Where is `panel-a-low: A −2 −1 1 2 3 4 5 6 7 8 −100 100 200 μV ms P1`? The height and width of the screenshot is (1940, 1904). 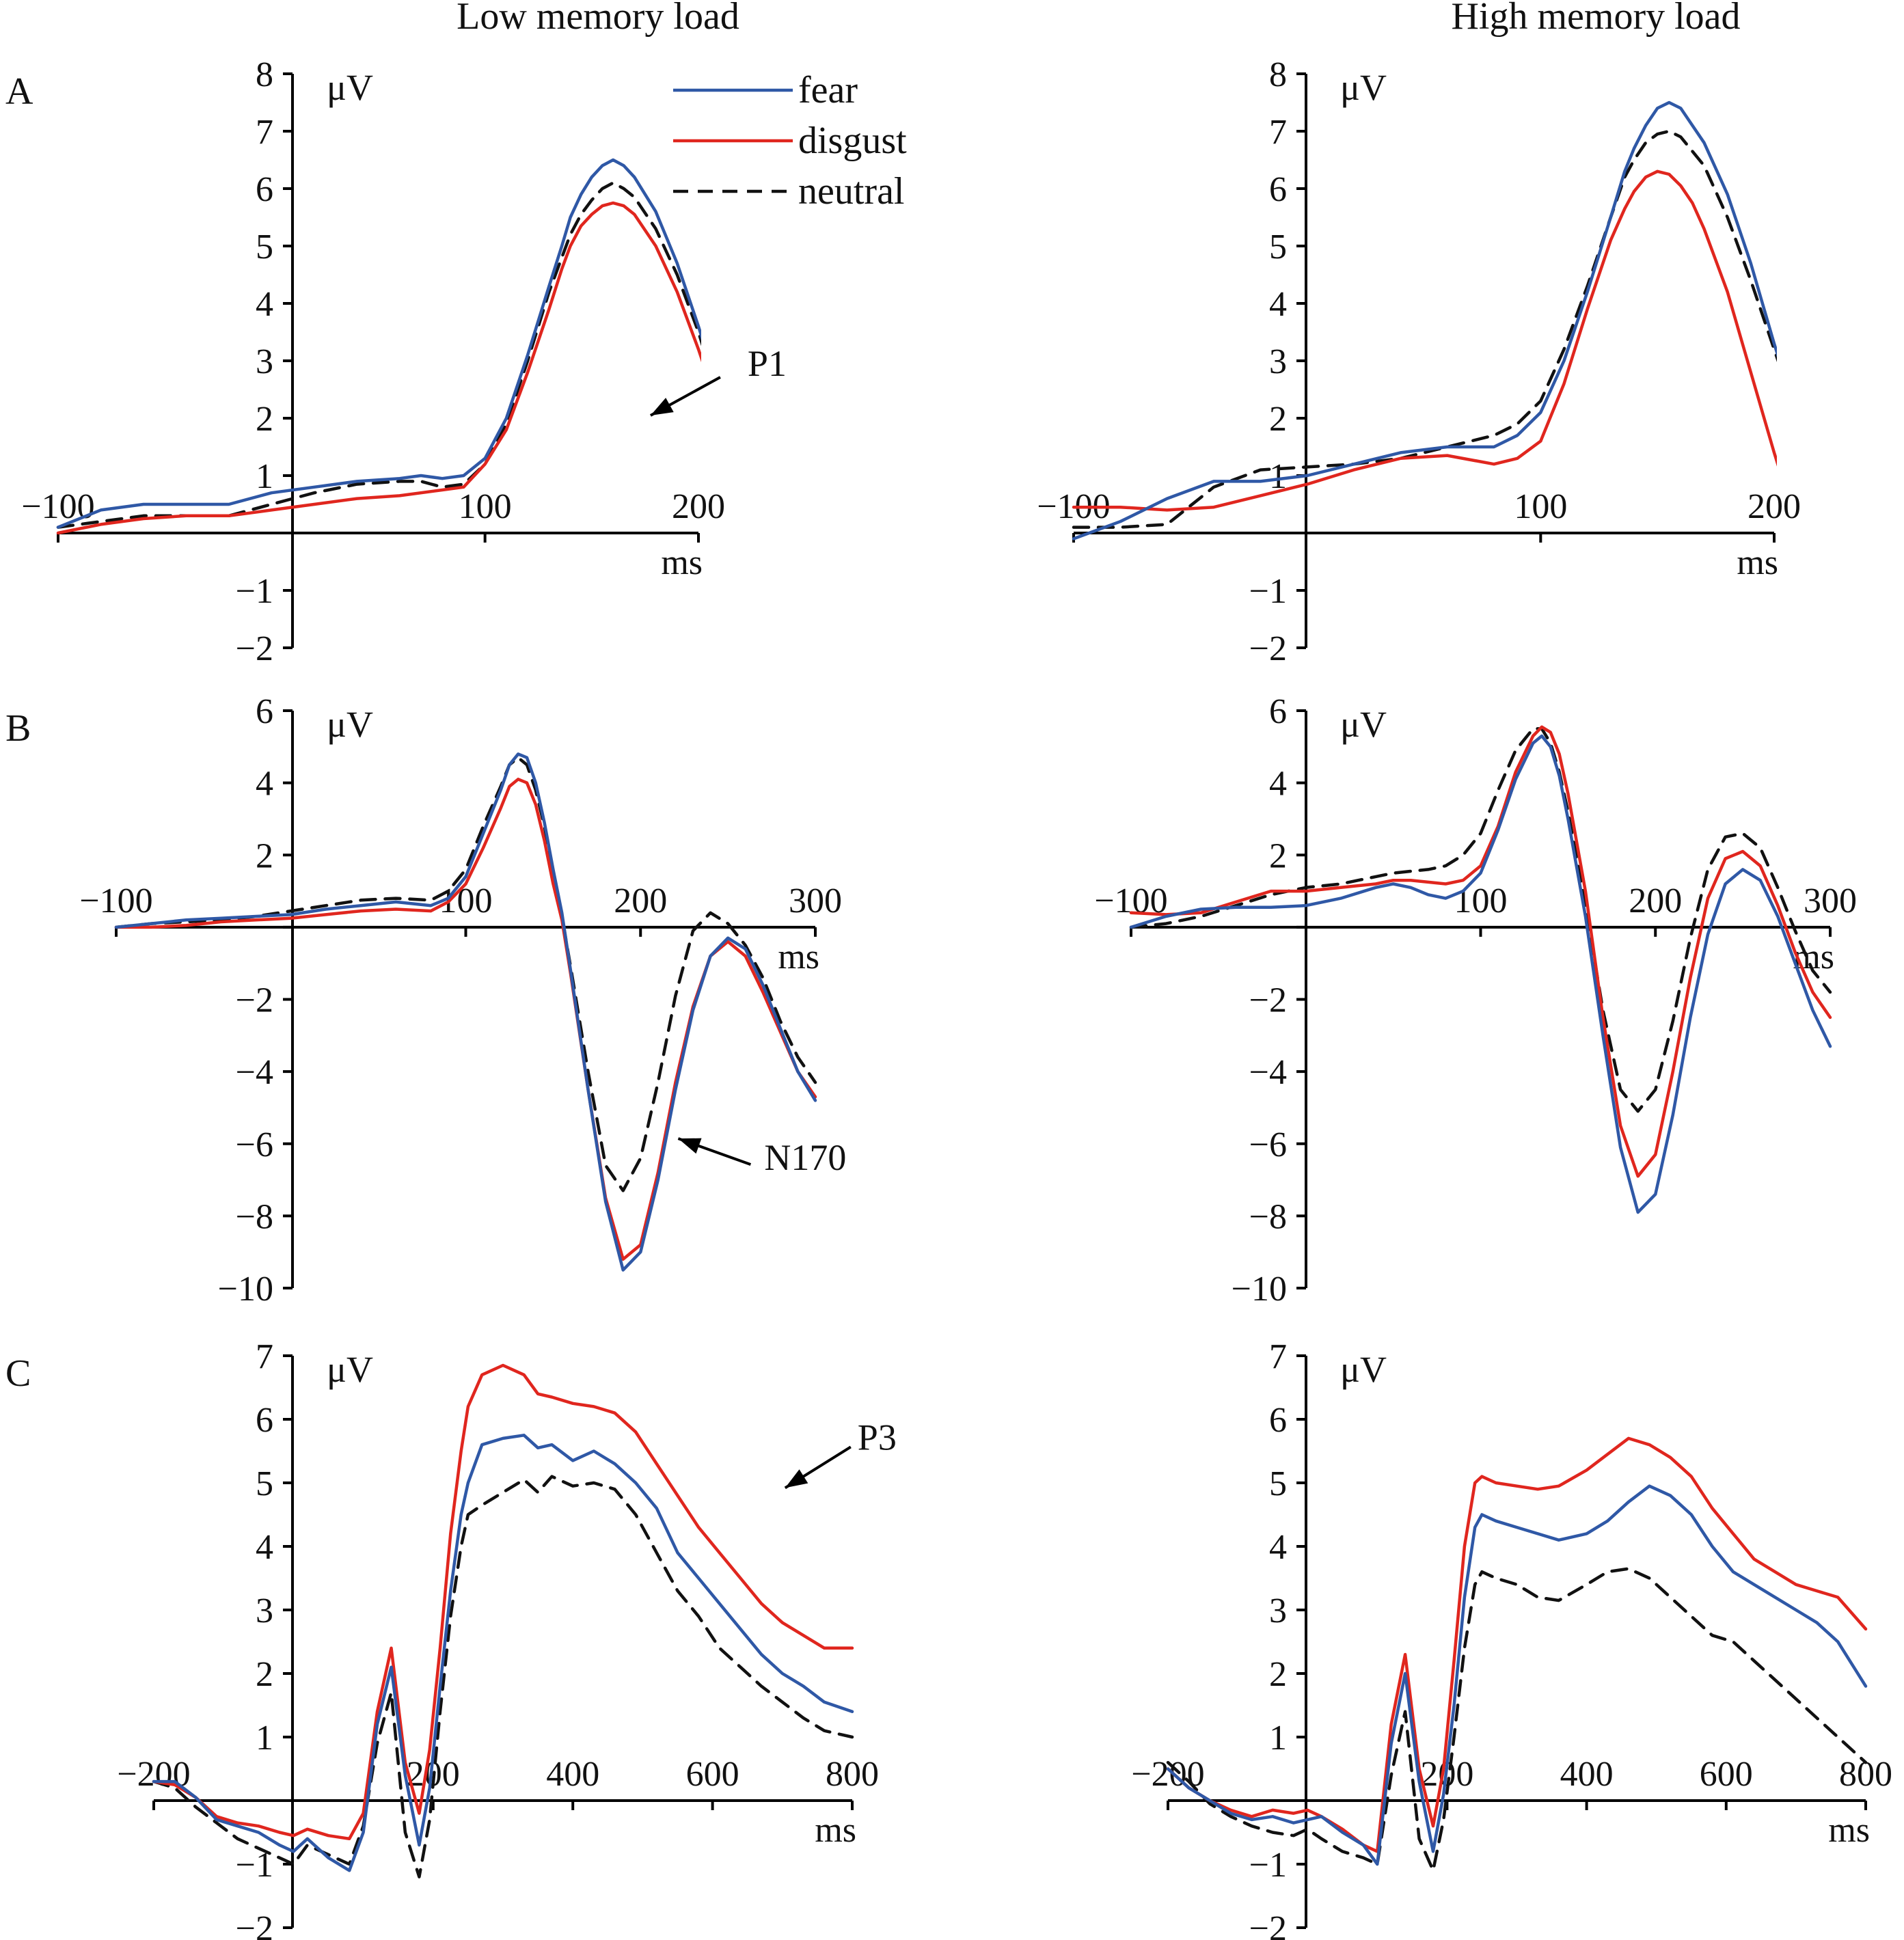
panel-a-low: A −2 −1 1 2 3 4 5 6 7 8 −100 100 200 μV ms P1 is located at coordinates (396, 361).